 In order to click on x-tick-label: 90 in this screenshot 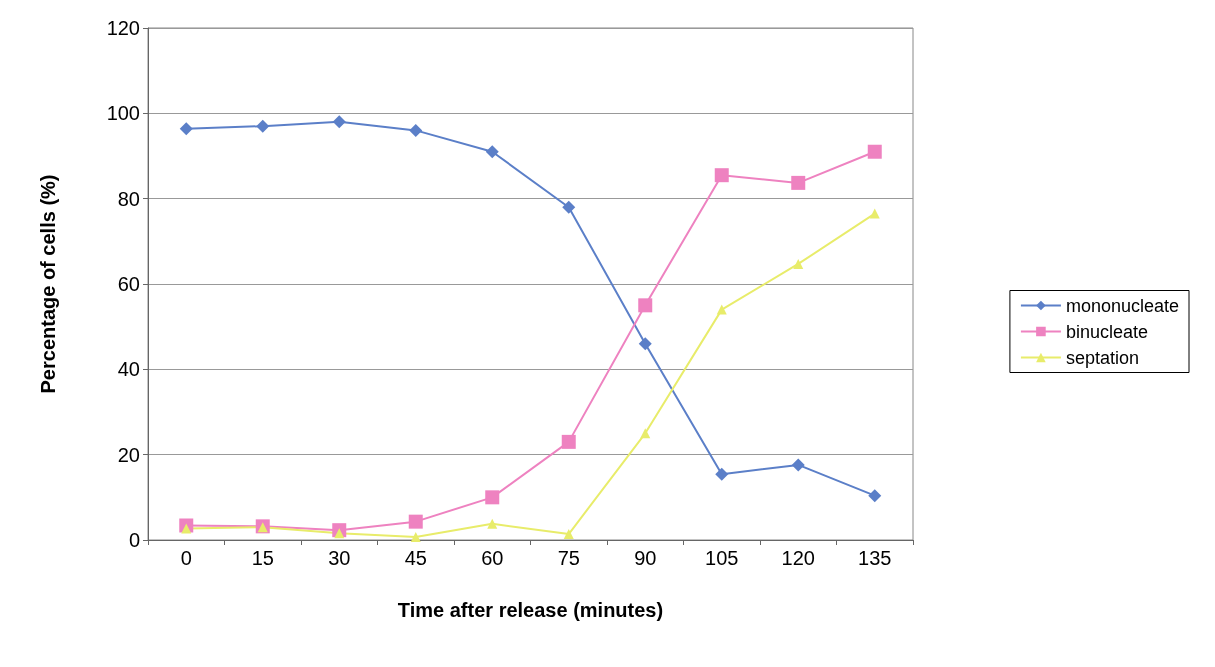, I will do `click(645, 558)`.